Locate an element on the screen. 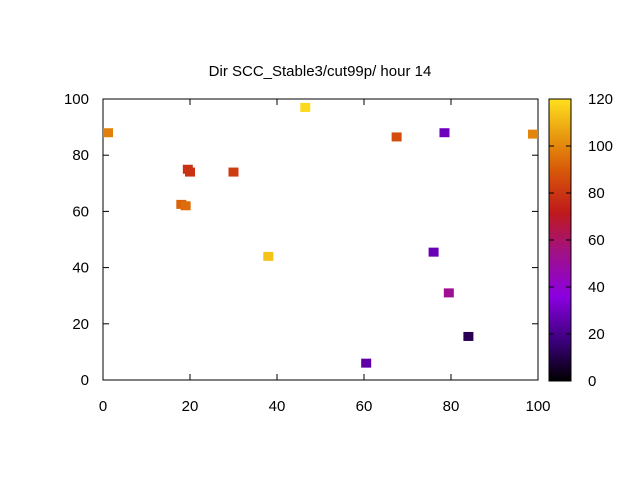  y-tick-label: 20 is located at coordinates (80, 324).